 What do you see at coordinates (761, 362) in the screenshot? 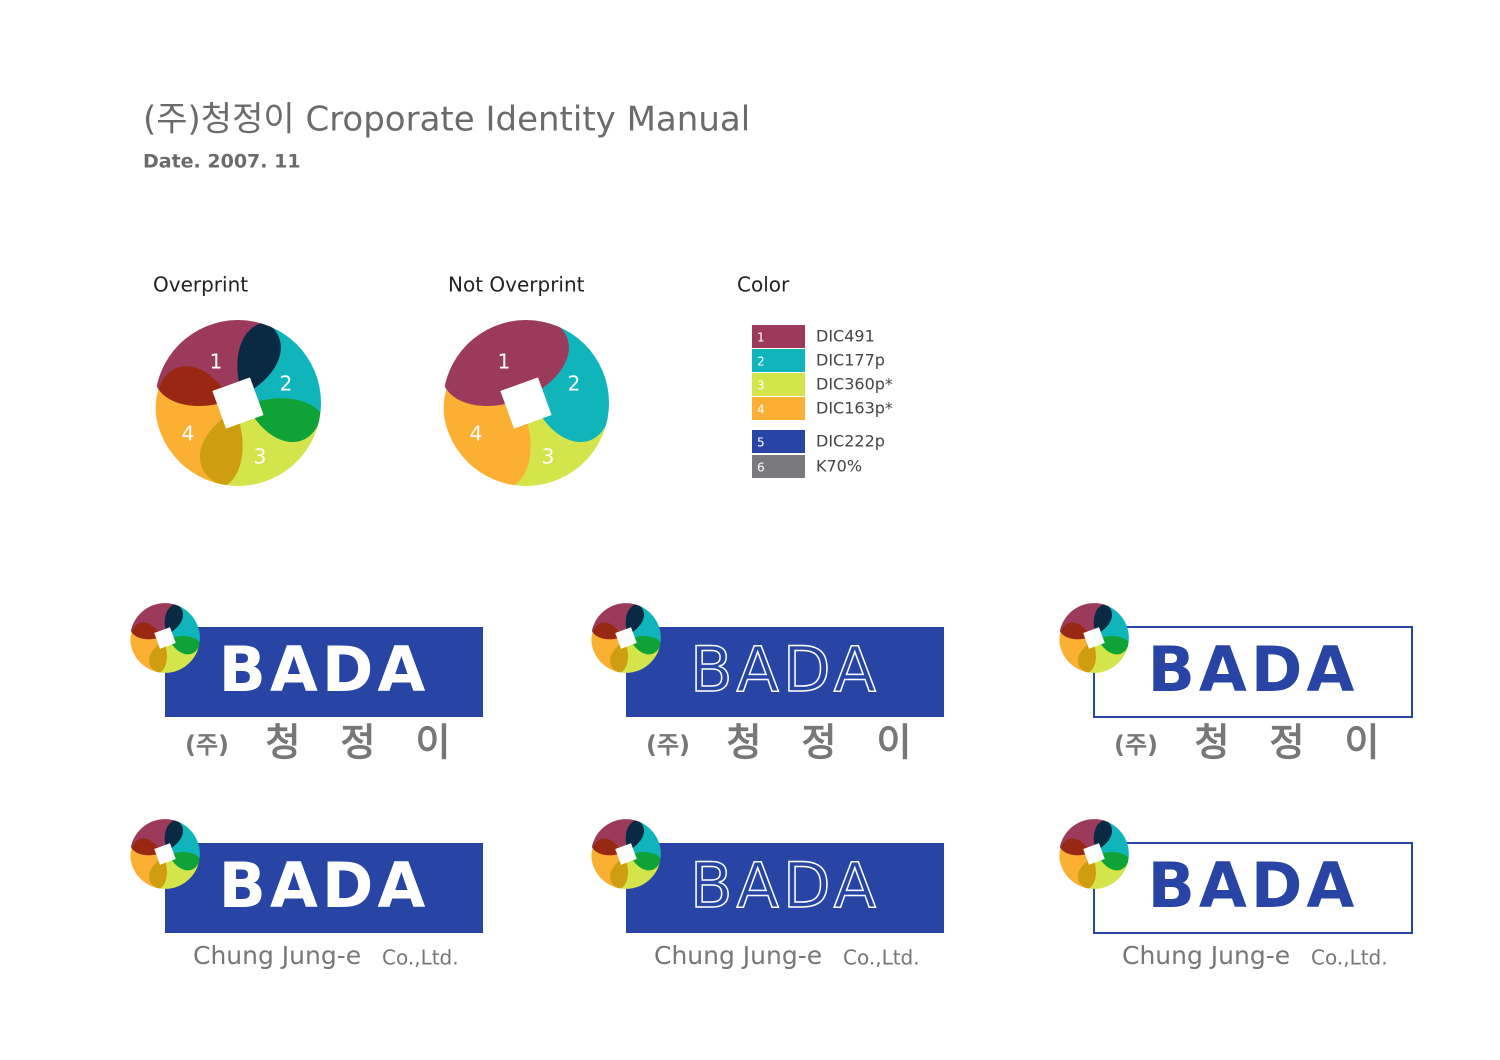
I see `swatch-number: 2` at bounding box center [761, 362].